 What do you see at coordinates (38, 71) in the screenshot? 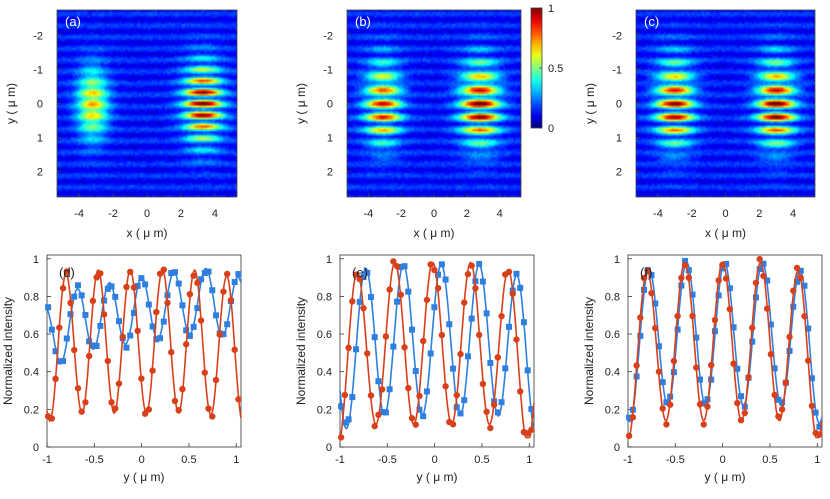
I see `y-tick-label: -1` at bounding box center [38, 71].